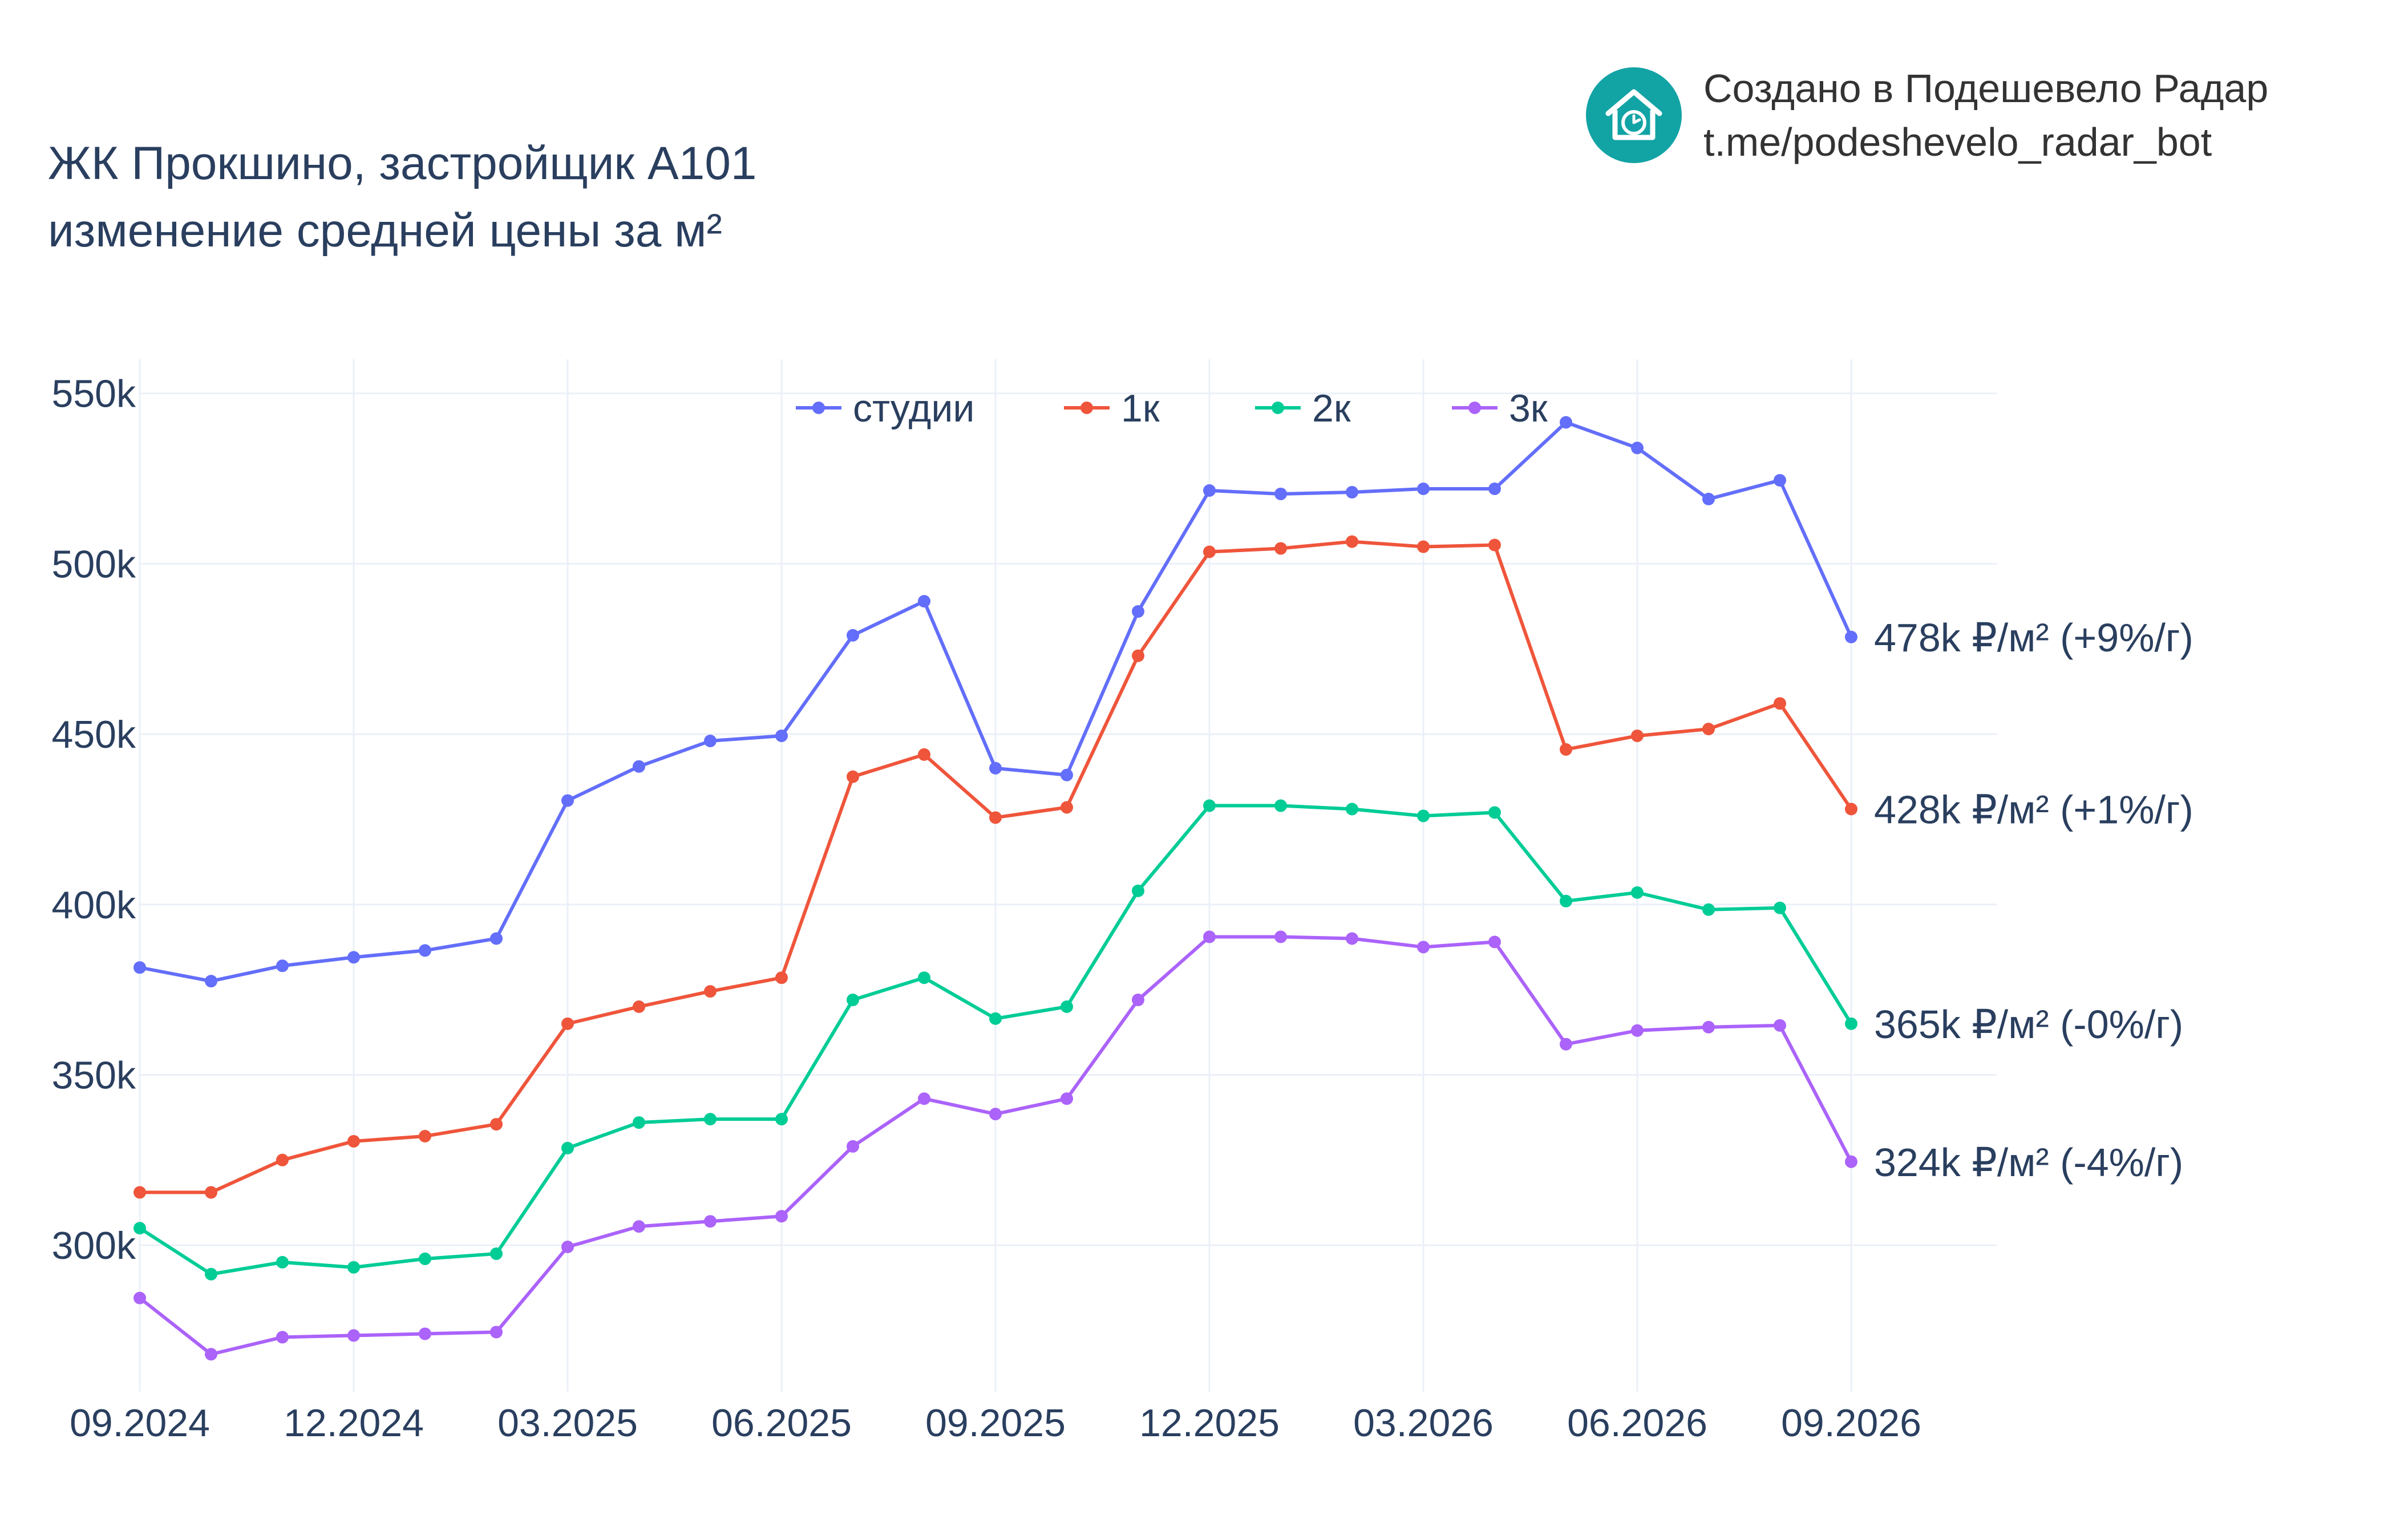 Image resolution: width=2396 pixels, height=1540 pixels. What do you see at coordinates (914, 409) in the screenshot?
I see `legend-item-label: студии` at bounding box center [914, 409].